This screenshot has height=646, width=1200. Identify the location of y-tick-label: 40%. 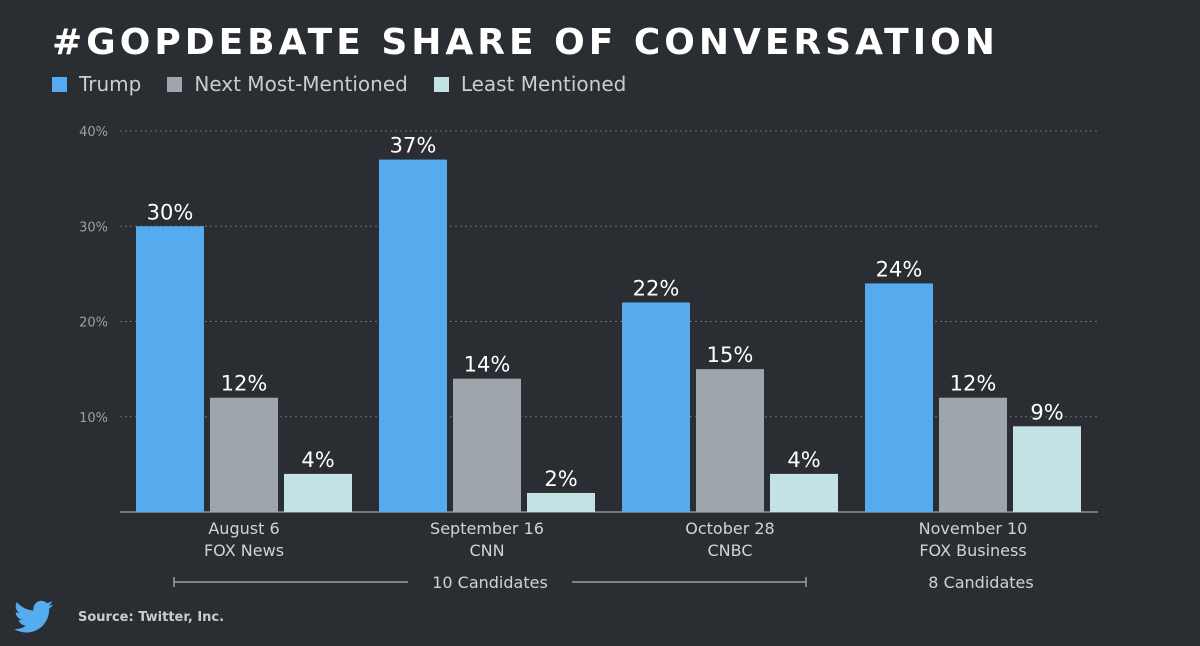
(93, 132).